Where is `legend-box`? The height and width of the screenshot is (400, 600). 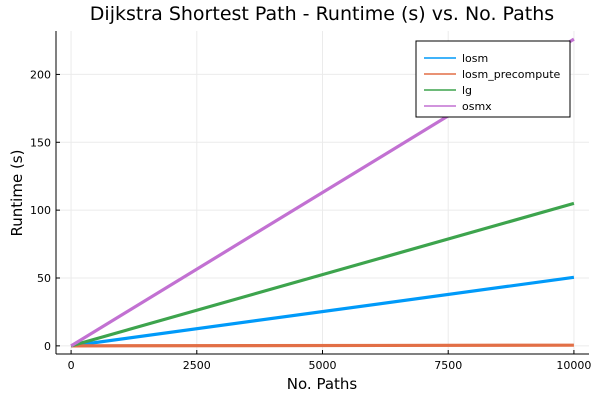 legend-box is located at coordinates (493, 79).